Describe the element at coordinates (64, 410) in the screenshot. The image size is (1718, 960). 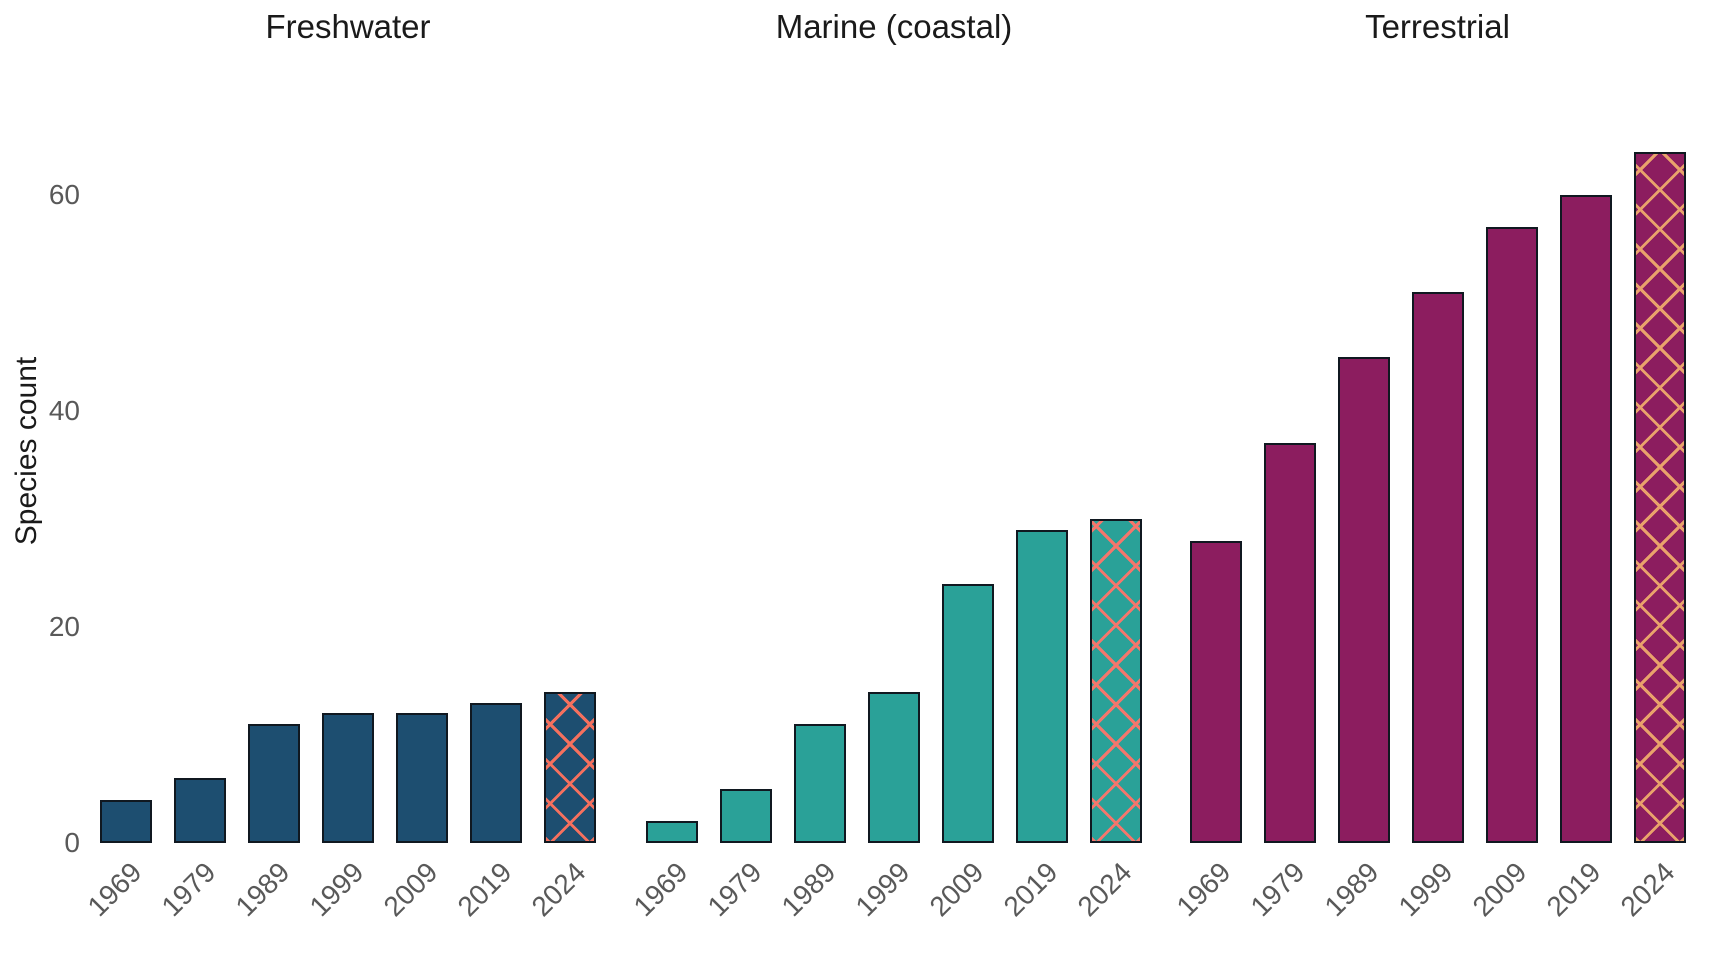
I see `y-tick-label: 40` at that location.